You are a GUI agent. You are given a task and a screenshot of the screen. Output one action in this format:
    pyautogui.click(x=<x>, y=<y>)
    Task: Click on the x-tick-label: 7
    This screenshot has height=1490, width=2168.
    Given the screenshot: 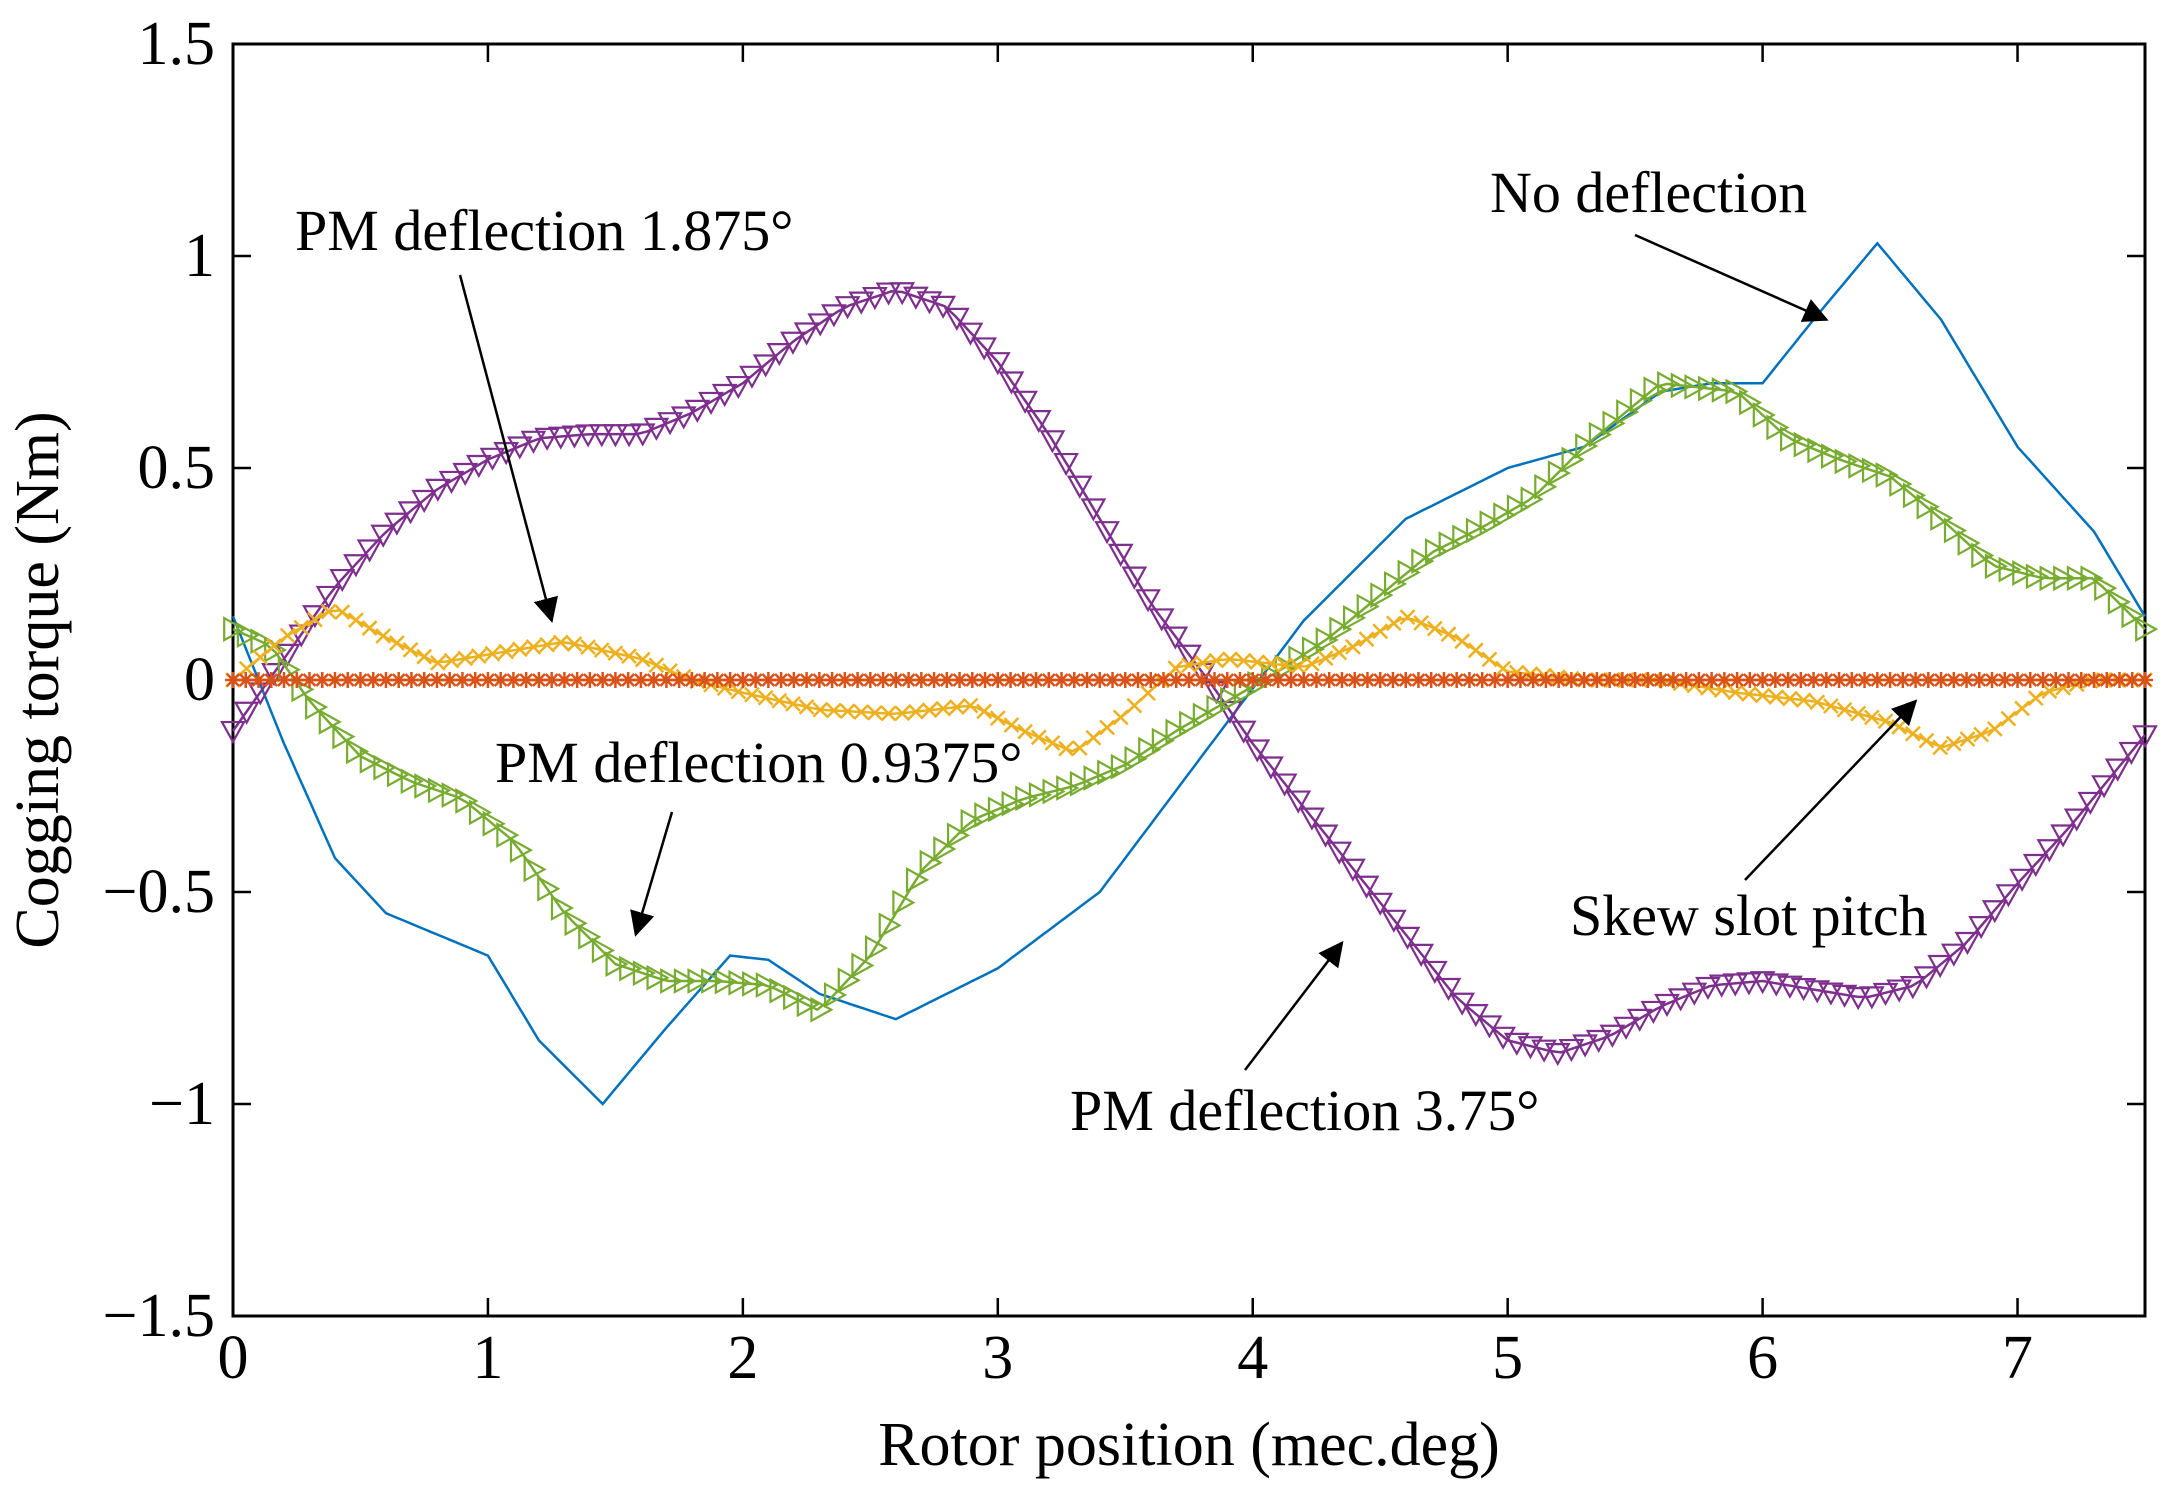 What is the action you would take?
    pyautogui.click(x=2017, y=1358)
    